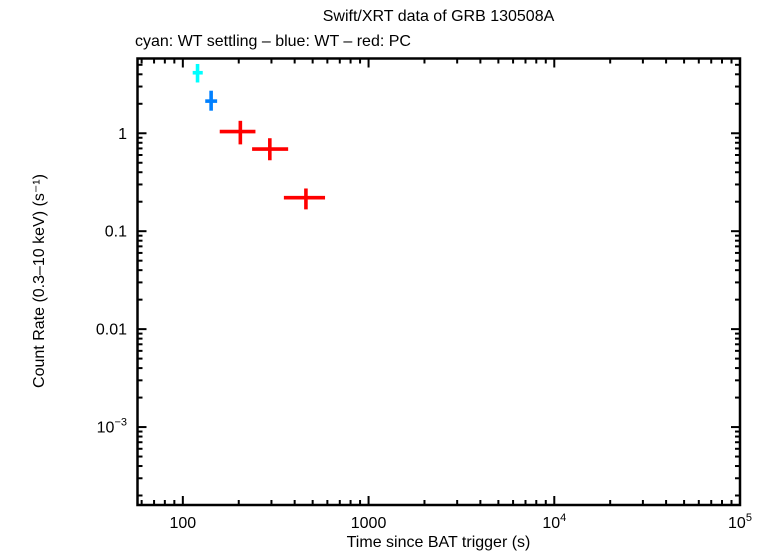 This screenshot has height=558, width=766. Describe the element at coordinates (182, 523) in the screenshot. I see `x-tick-label: 100` at that location.